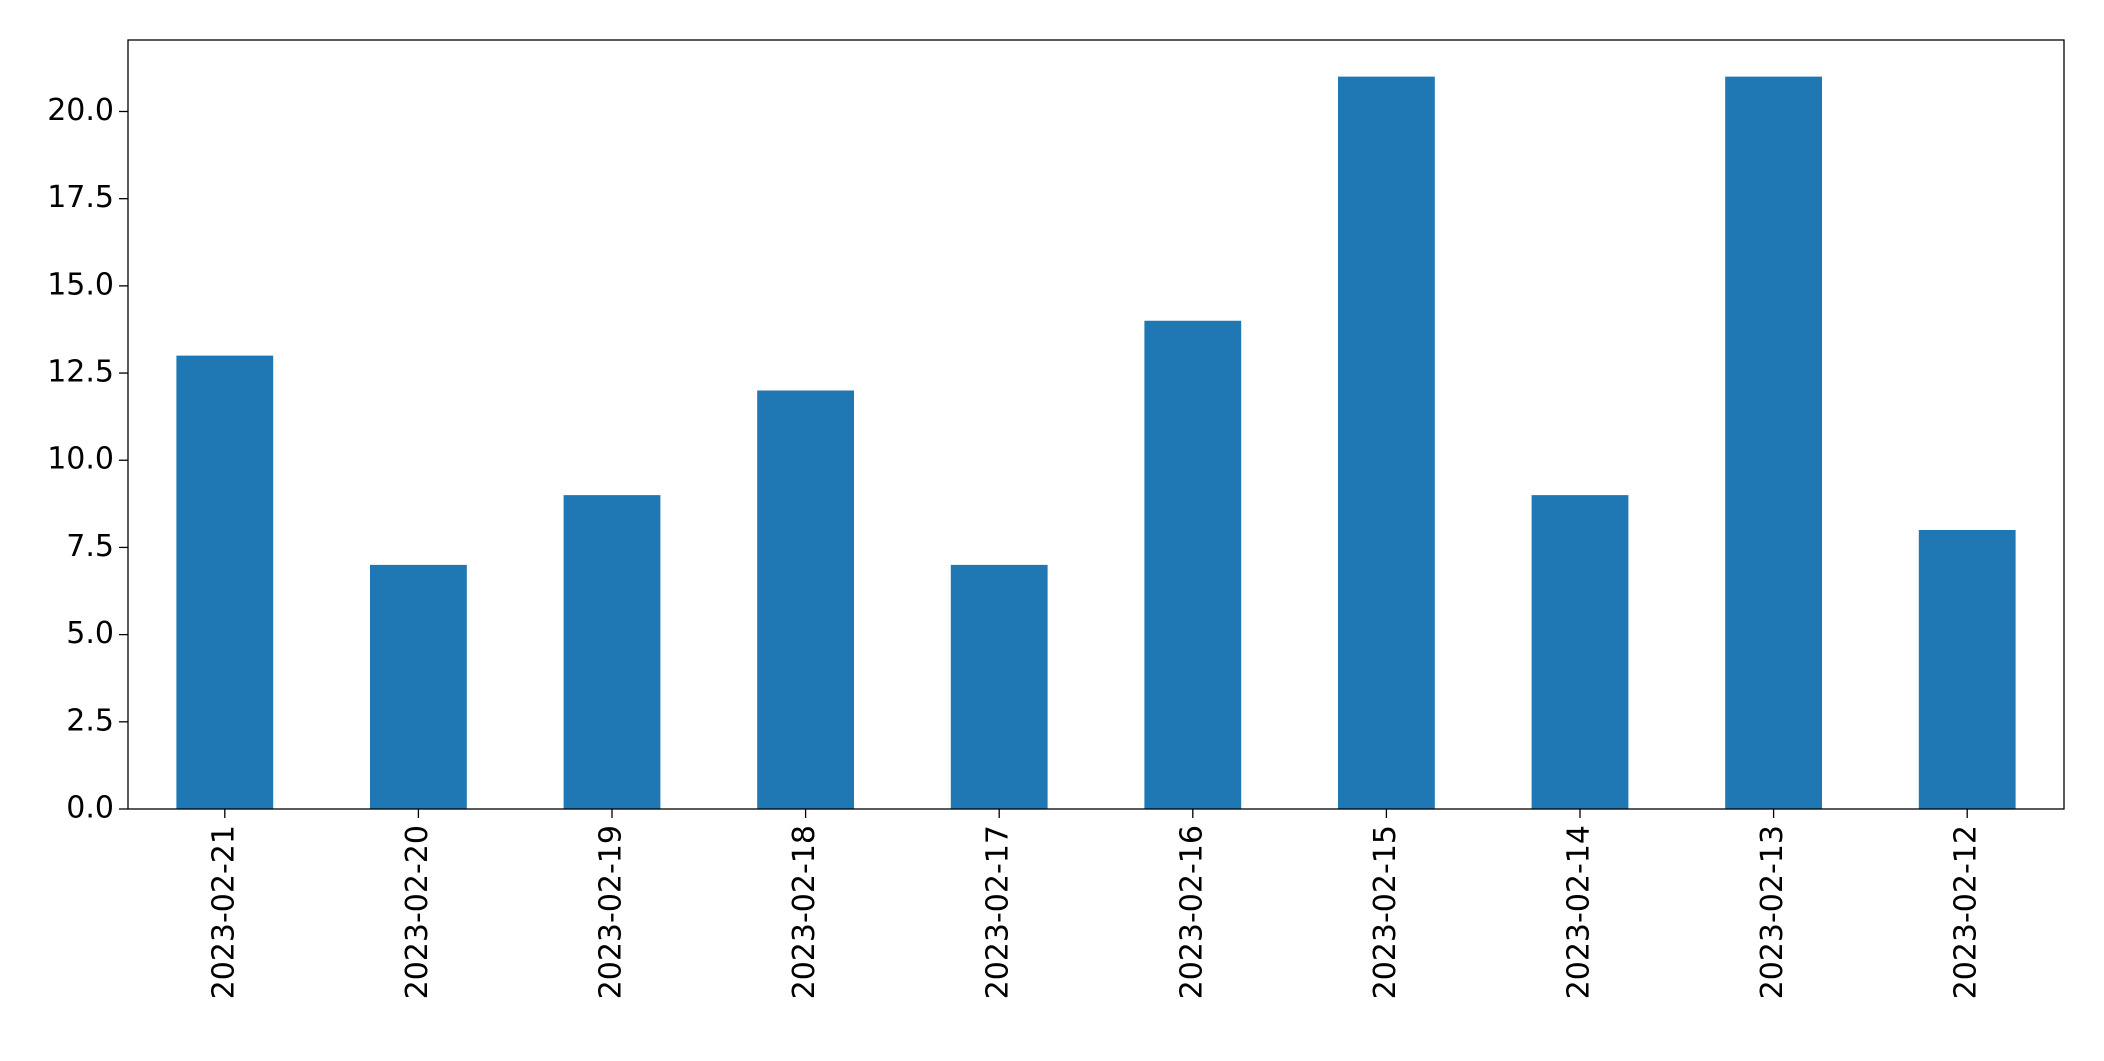 The height and width of the screenshot is (1061, 2104). Describe the element at coordinates (80, 284) in the screenshot. I see `y-tick-label: 15.0` at that location.